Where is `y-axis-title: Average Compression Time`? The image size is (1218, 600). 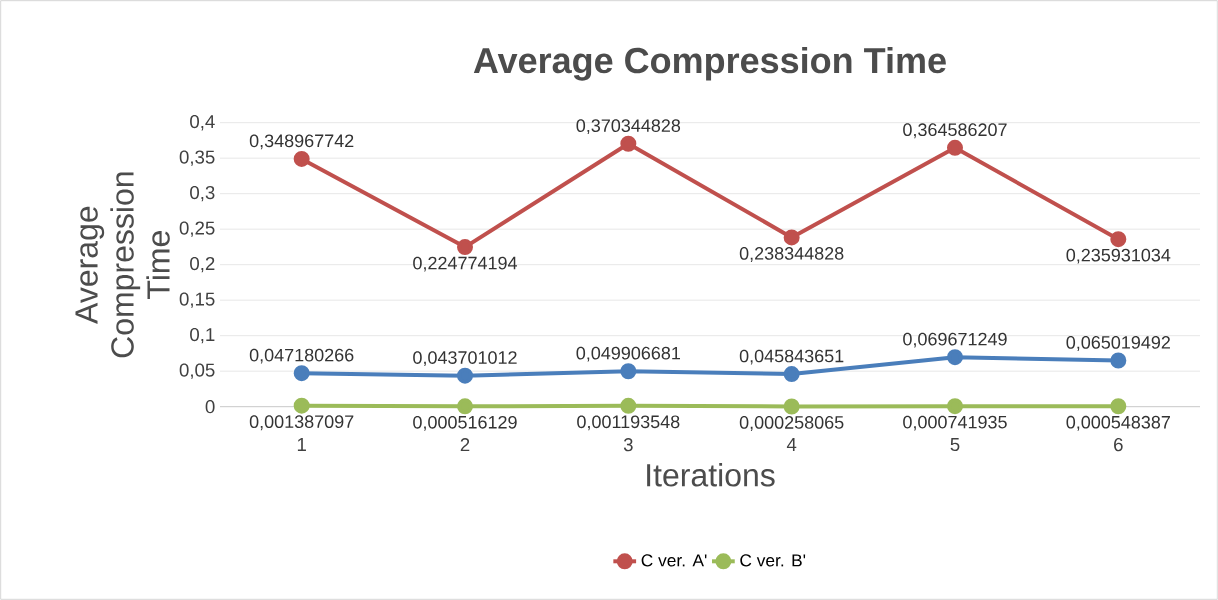
y-axis-title: Average Compression Time is located at coordinates (122, 265).